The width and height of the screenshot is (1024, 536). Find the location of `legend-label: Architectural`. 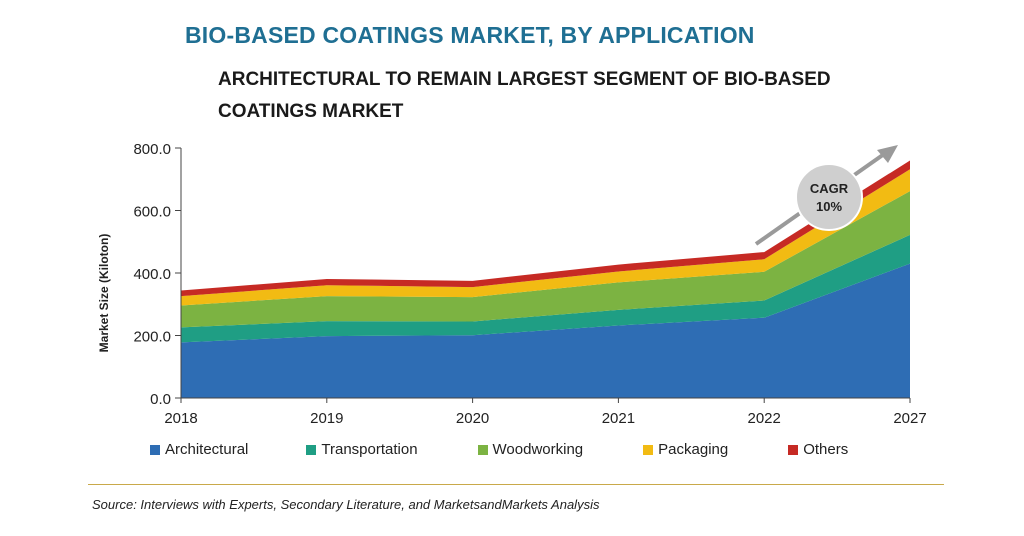

legend-label: Architectural is located at coordinates (207, 449).